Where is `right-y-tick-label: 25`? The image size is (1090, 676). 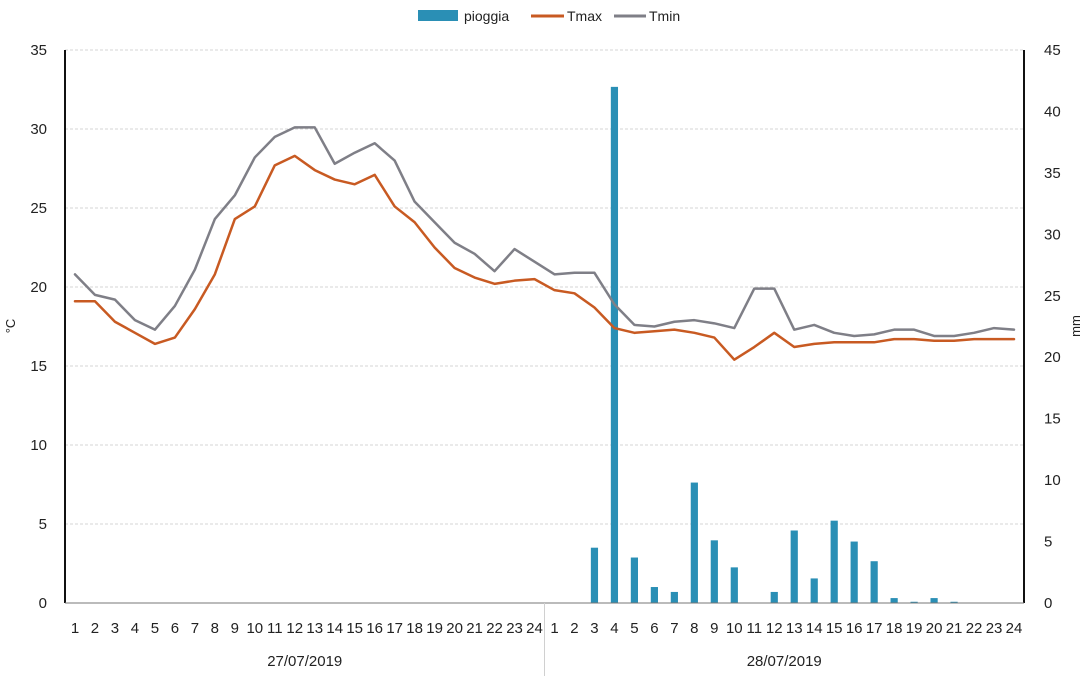
right-y-tick-label: 25 is located at coordinates (1052, 296).